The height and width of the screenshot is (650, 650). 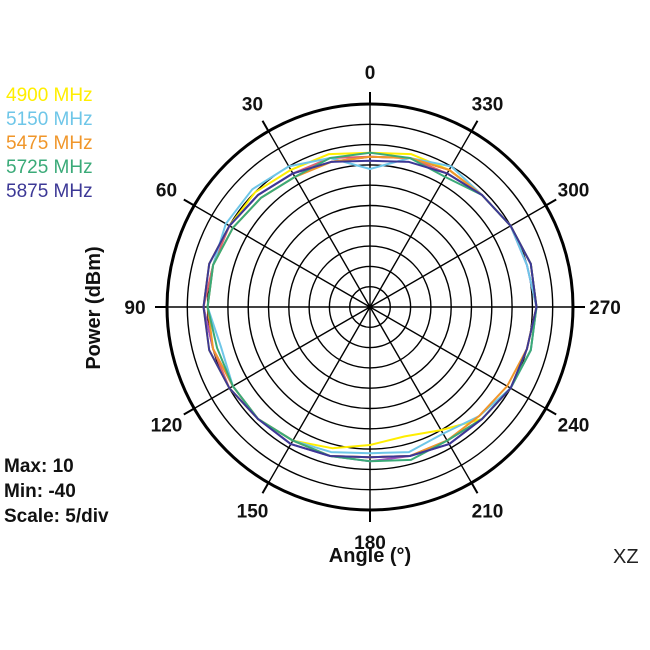 I want to click on legend-entry: 5150 MHz, so click(x=49, y=119).